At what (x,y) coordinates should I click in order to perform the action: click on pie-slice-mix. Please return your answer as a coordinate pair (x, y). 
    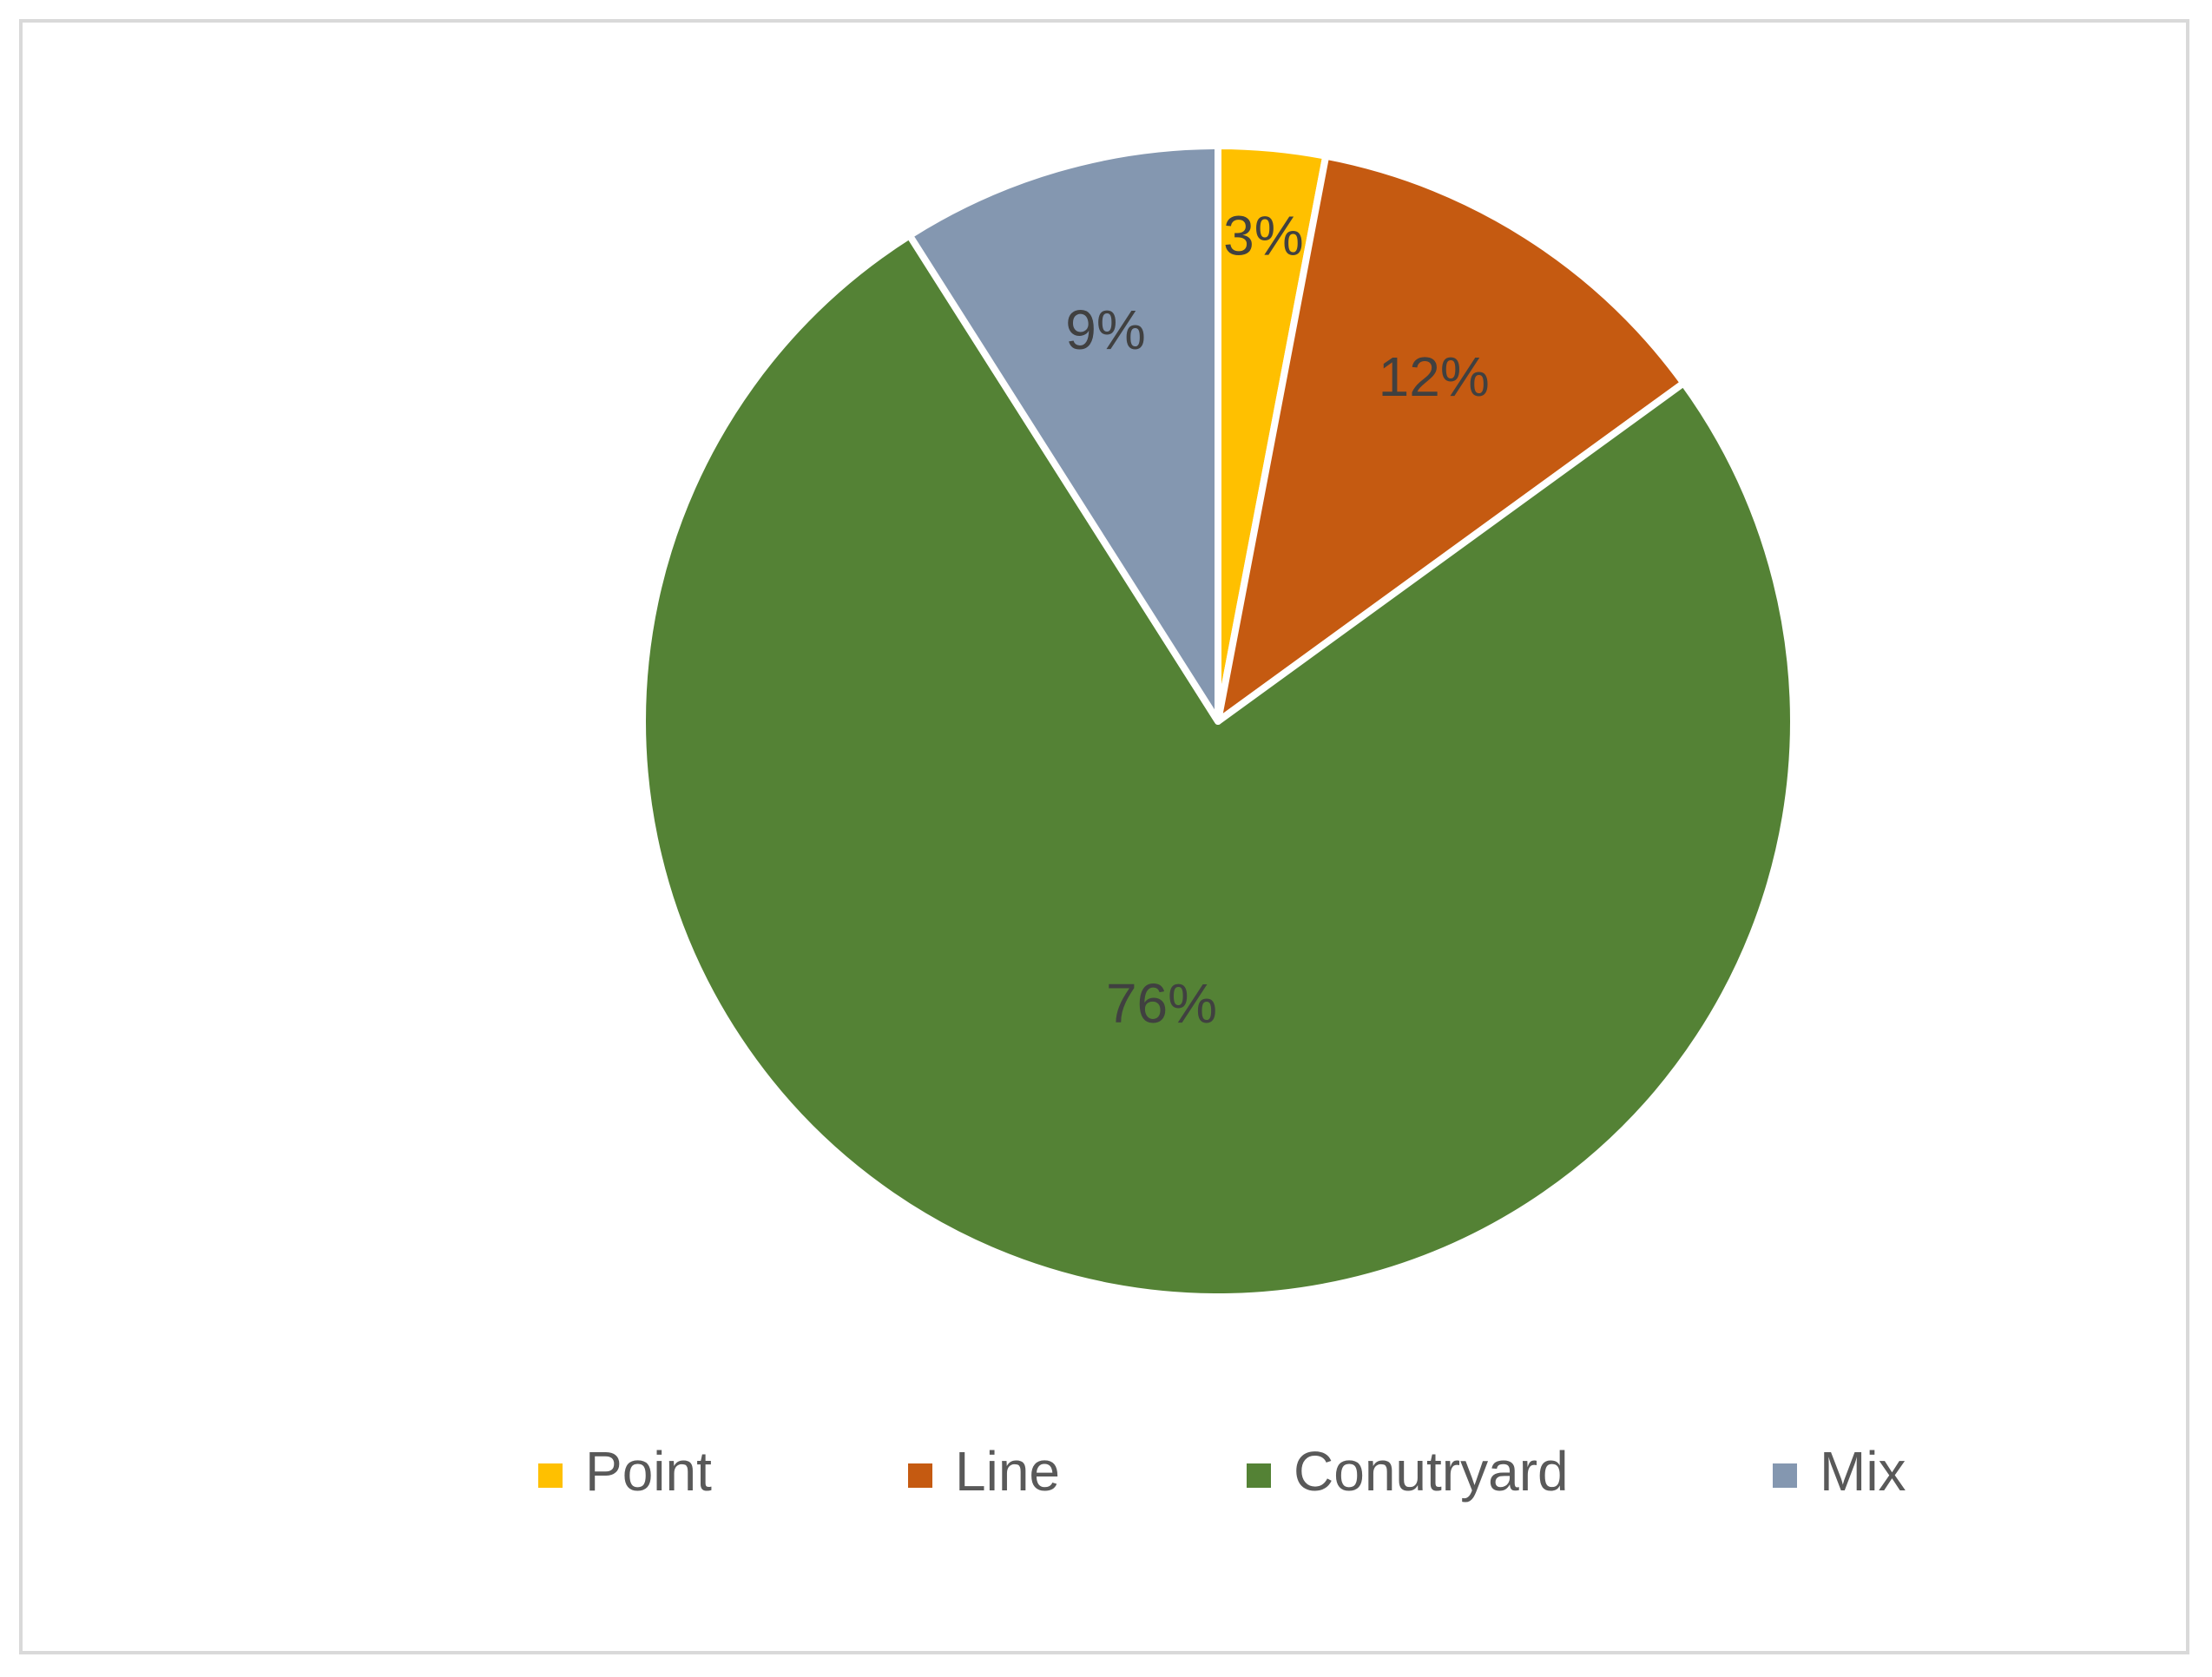
    Looking at the image, I should click on (1063, 433).